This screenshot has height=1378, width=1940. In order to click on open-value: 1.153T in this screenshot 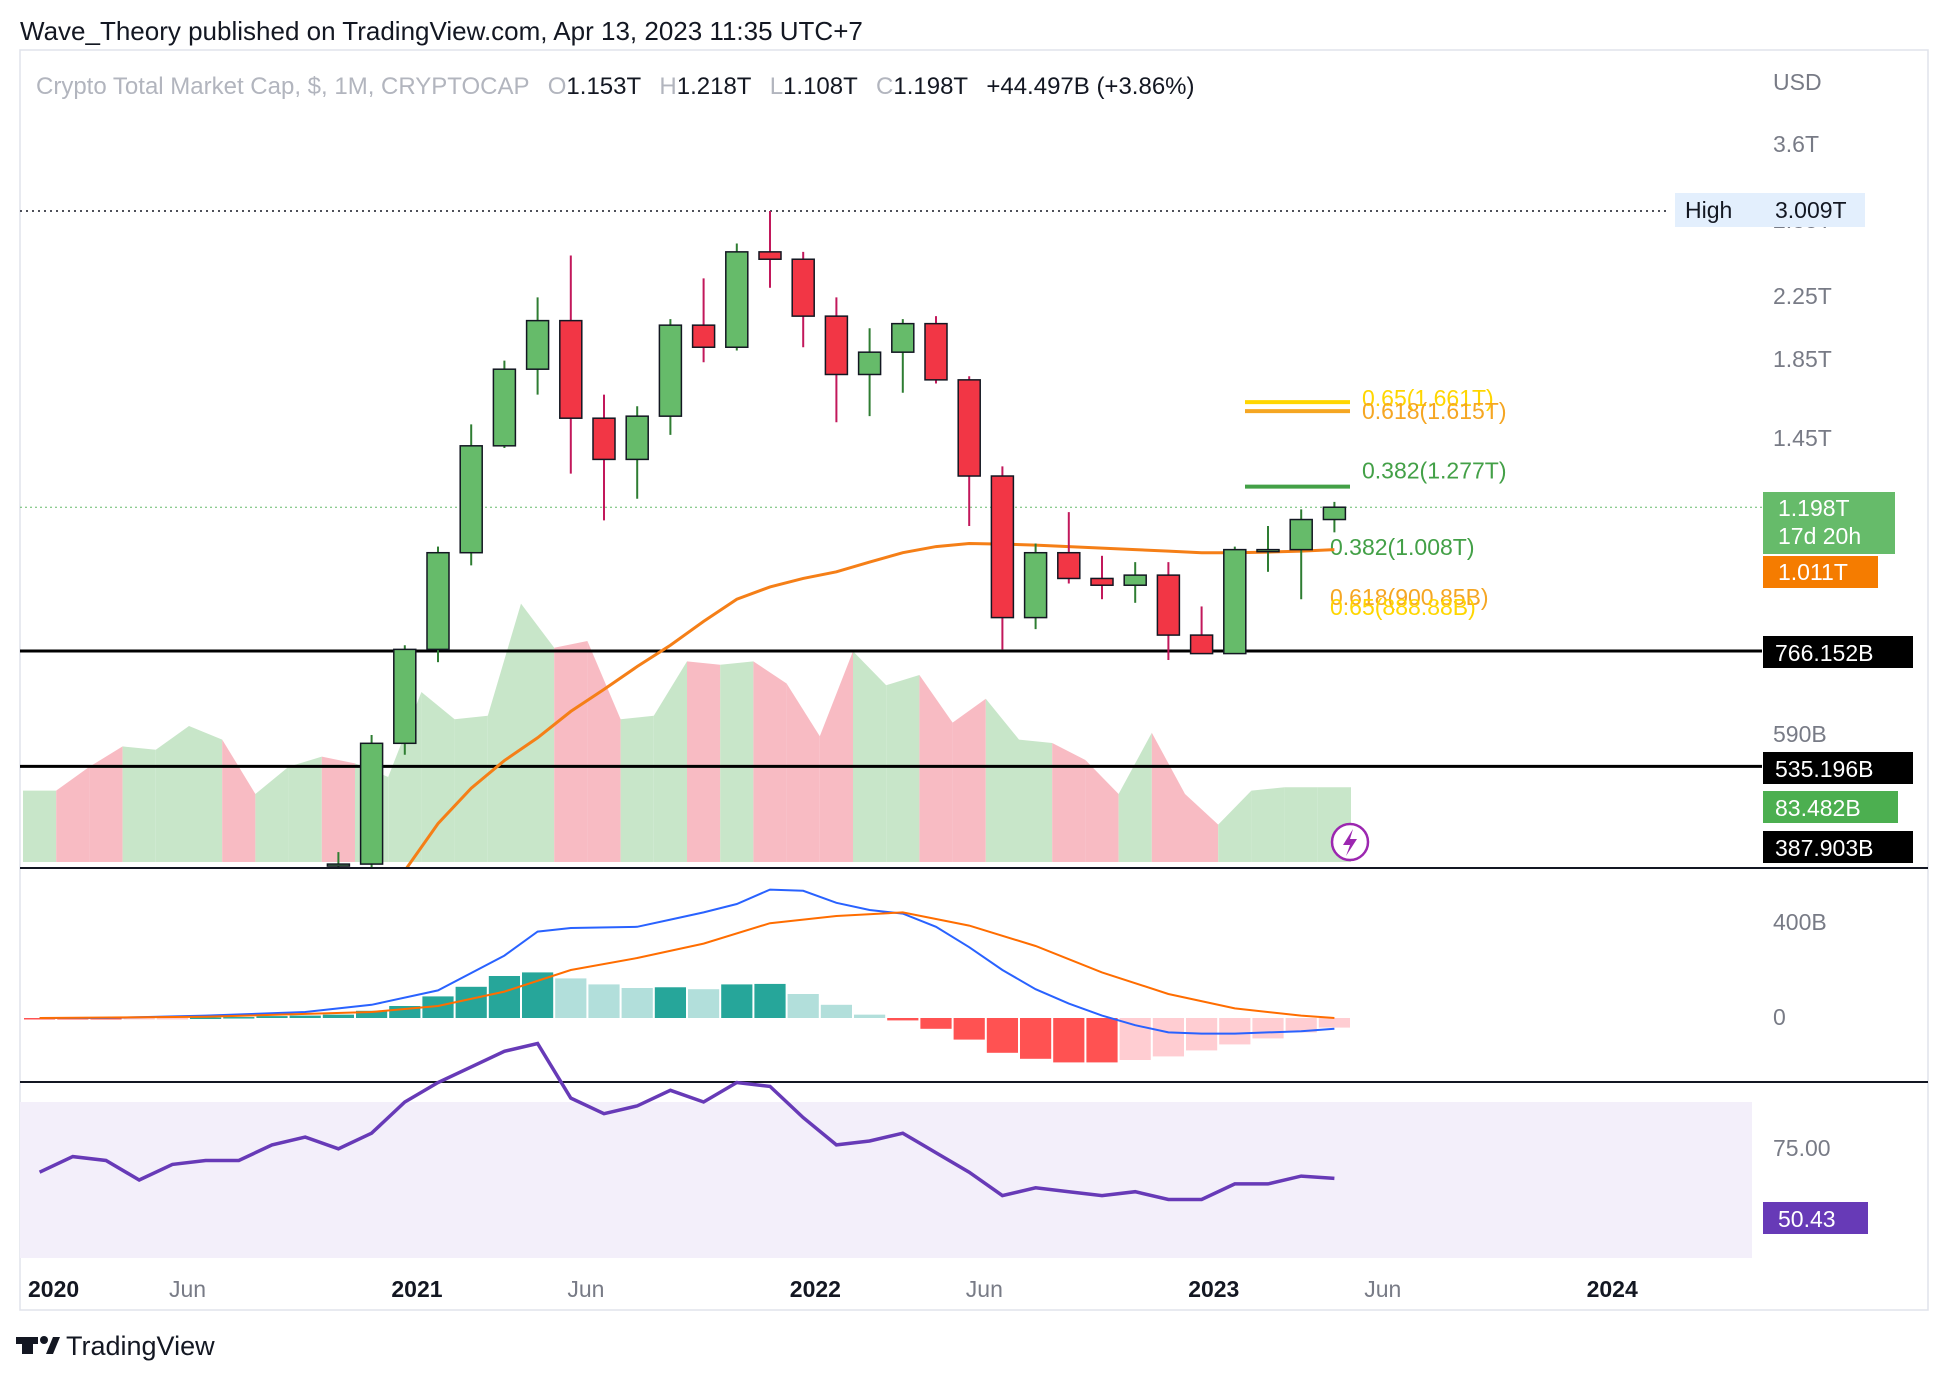, I will do `click(603, 86)`.